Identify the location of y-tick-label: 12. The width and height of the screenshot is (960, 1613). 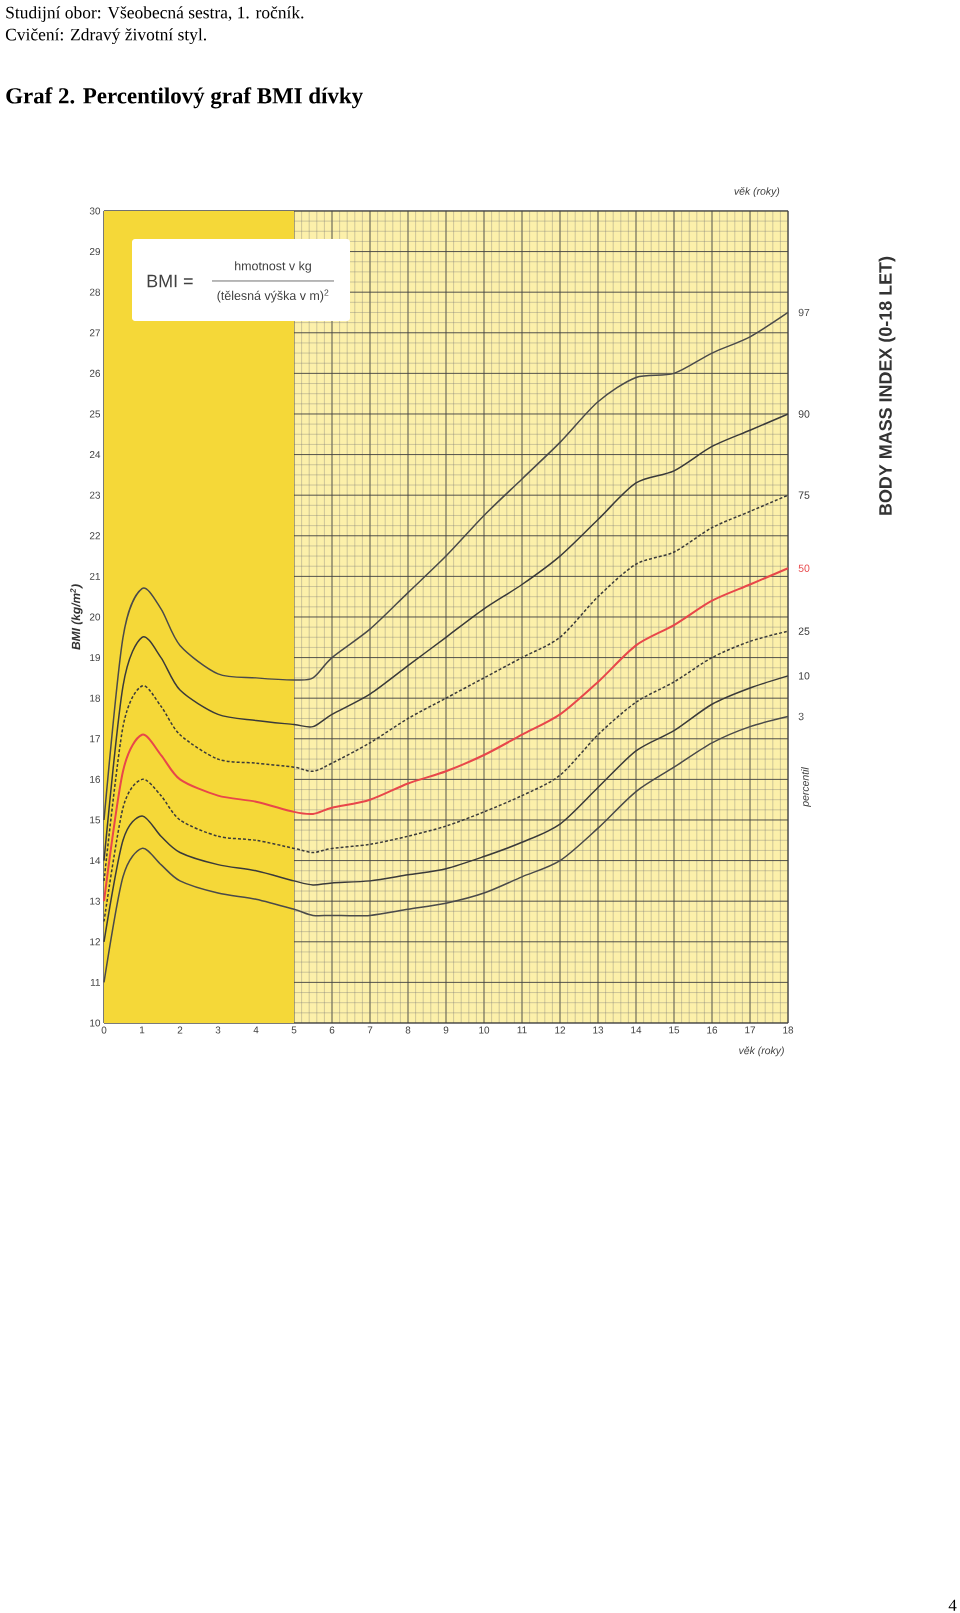
(95, 942).